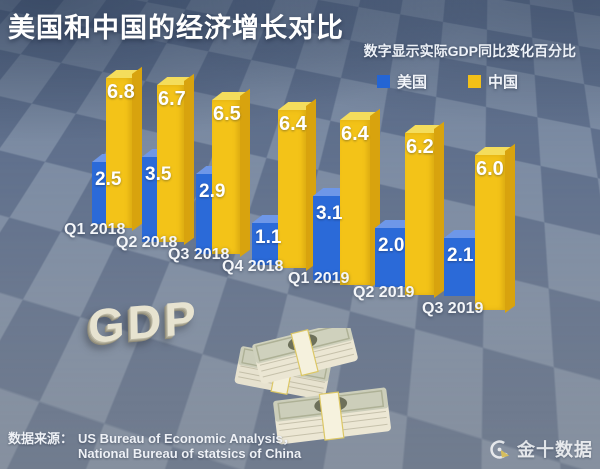 Image resolution: width=600 pixels, height=469 pixels. I want to click on category-label: Q3 2018, so click(199, 254).